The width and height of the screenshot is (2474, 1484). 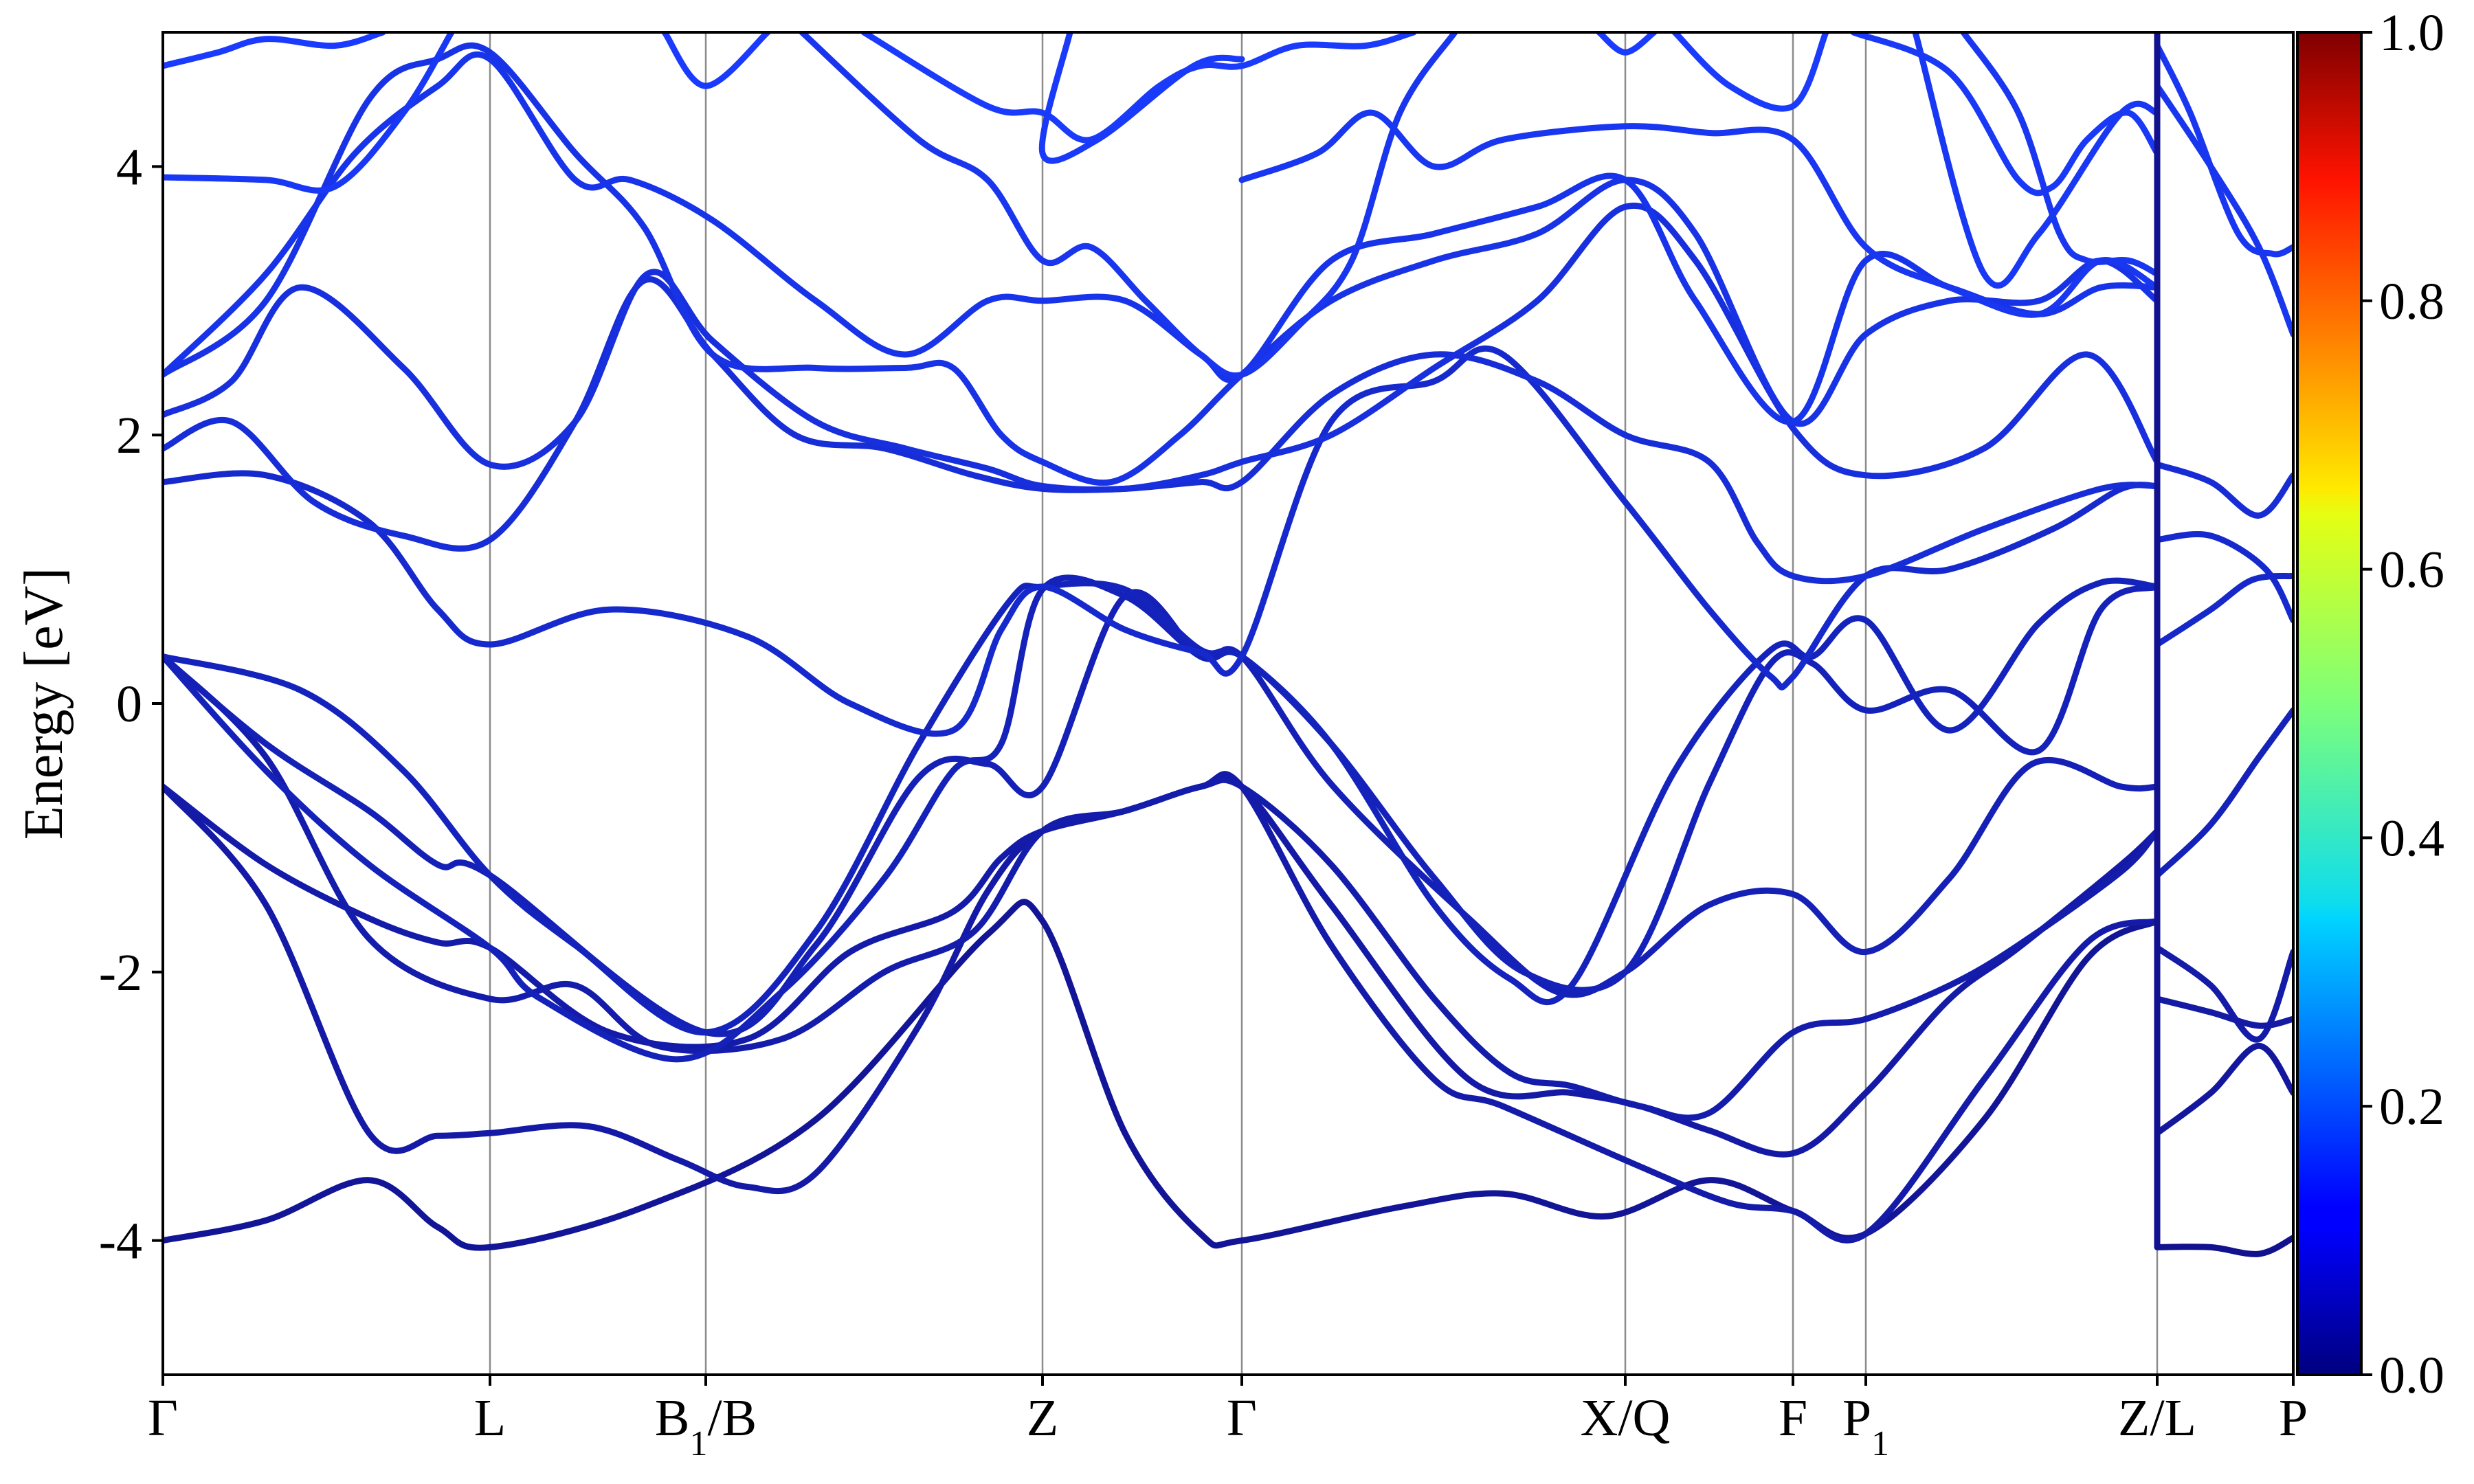 I want to click on y-tick-label: -2, so click(x=120, y=973).